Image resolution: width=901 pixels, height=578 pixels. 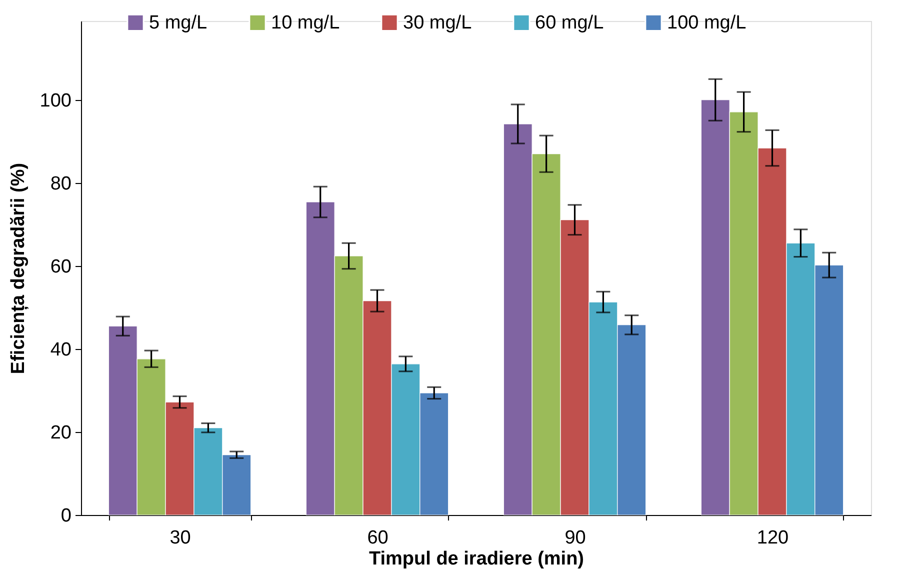 I want to click on x-tick-label: 90, so click(x=575, y=538).